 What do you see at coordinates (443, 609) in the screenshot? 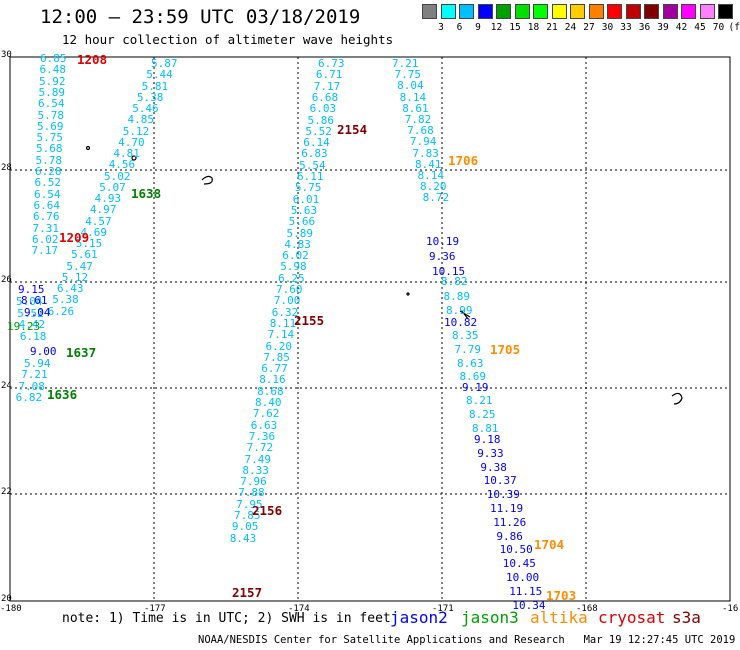
I see `longitude-tick-label: -171` at bounding box center [443, 609].